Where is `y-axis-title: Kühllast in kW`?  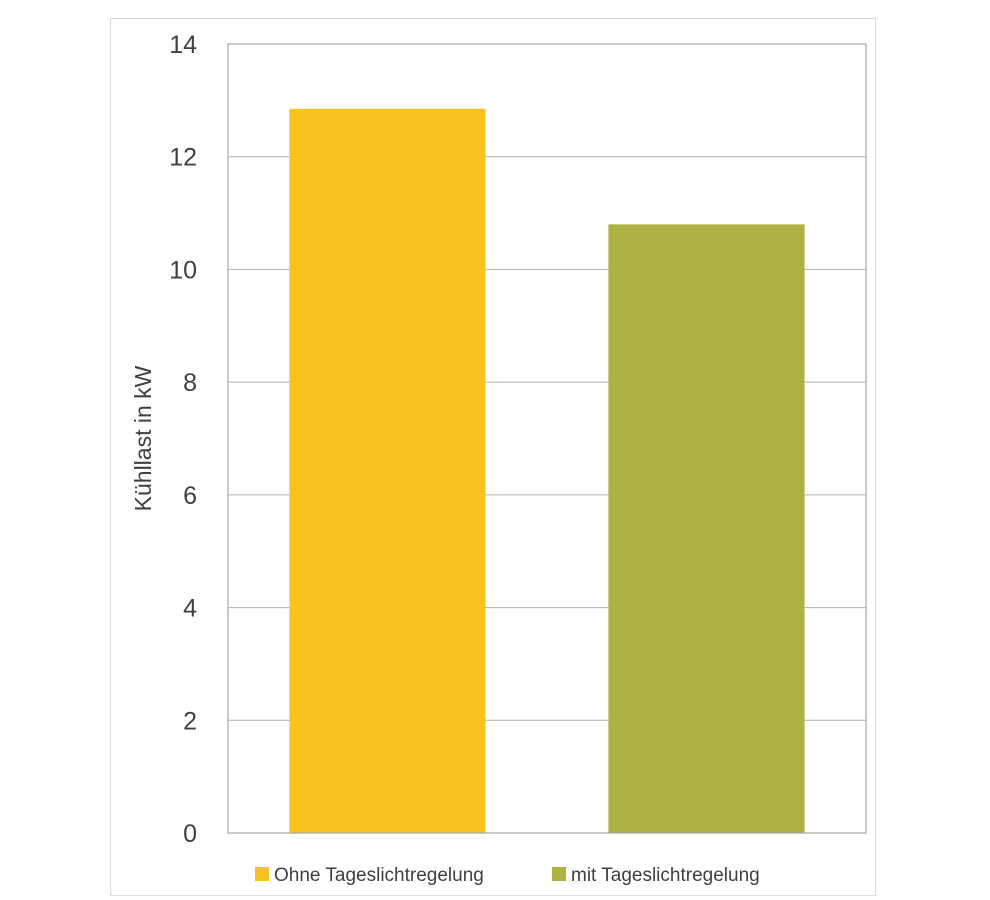
y-axis-title: Kühllast in kW is located at coordinates (143, 438).